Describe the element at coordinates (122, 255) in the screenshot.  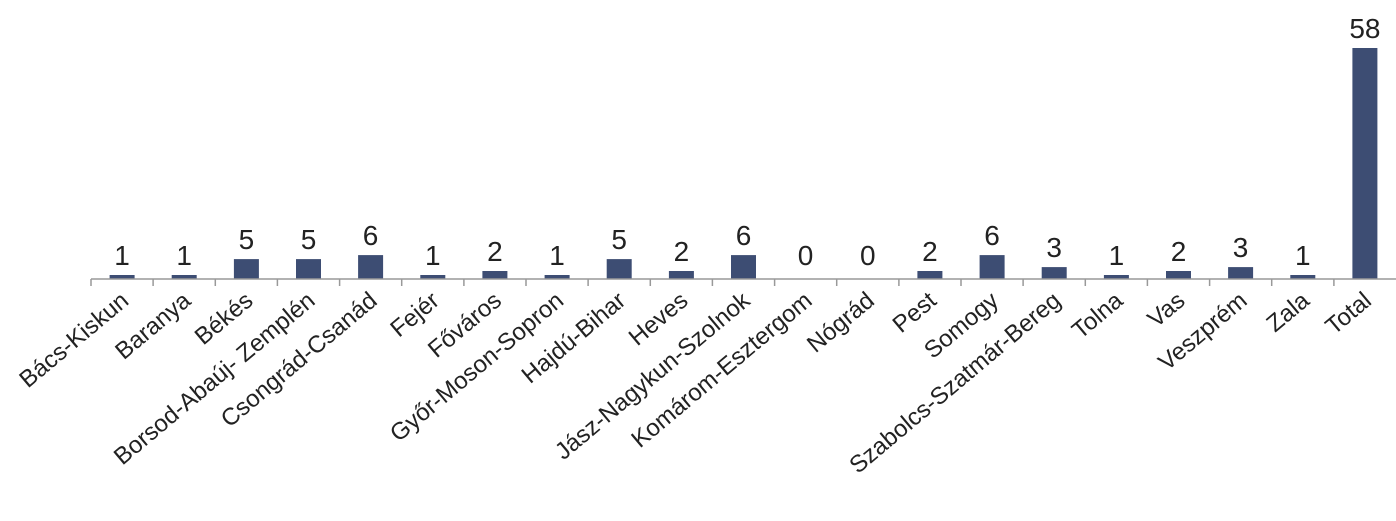
I see `data-label-bacs-kiskun: 1` at that location.